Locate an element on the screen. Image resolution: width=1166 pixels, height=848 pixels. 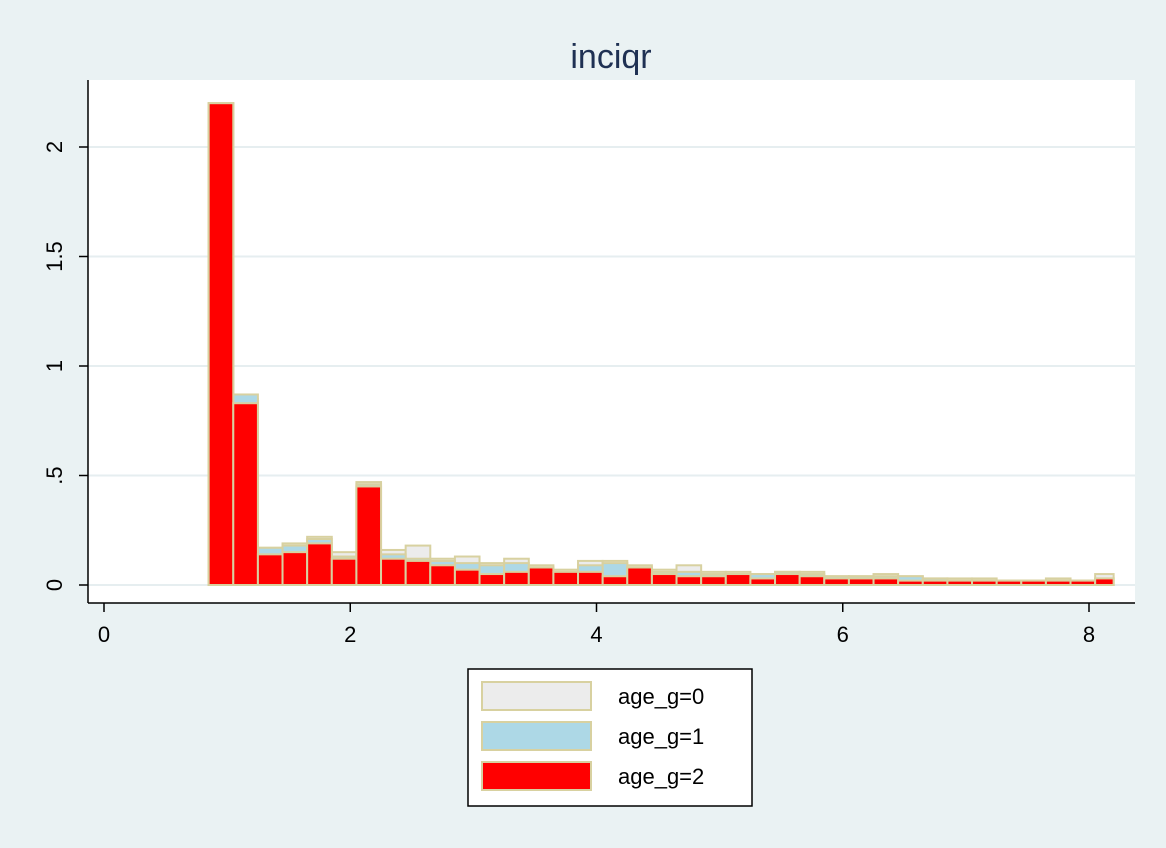
legend: age_g=0 age_g=1 age_g=2 is located at coordinates (610, 737).